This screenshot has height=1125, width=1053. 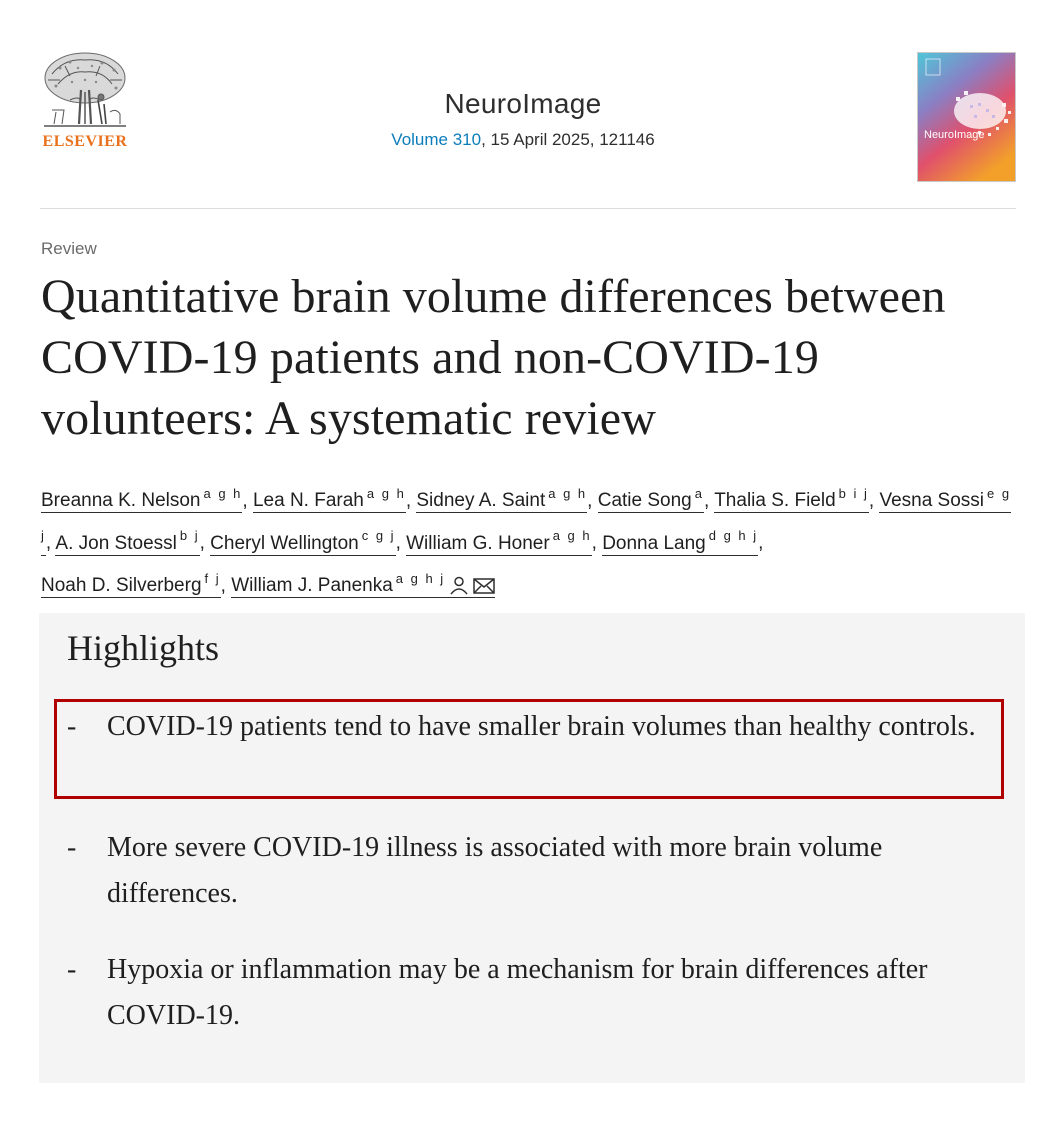 What do you see at coordinates (143, 648) in the screenshot?
I see `highlights-title: Highlights` at bounding box center [143, 648].